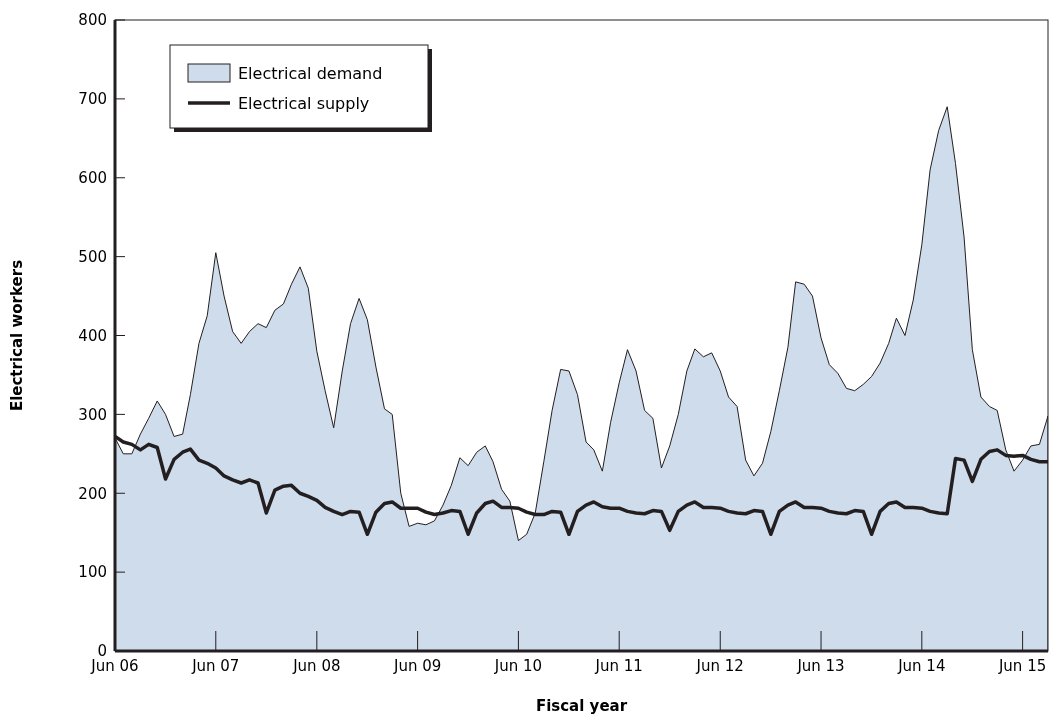  I want to click on legend-label: Electrical supply, so click(304, 103).